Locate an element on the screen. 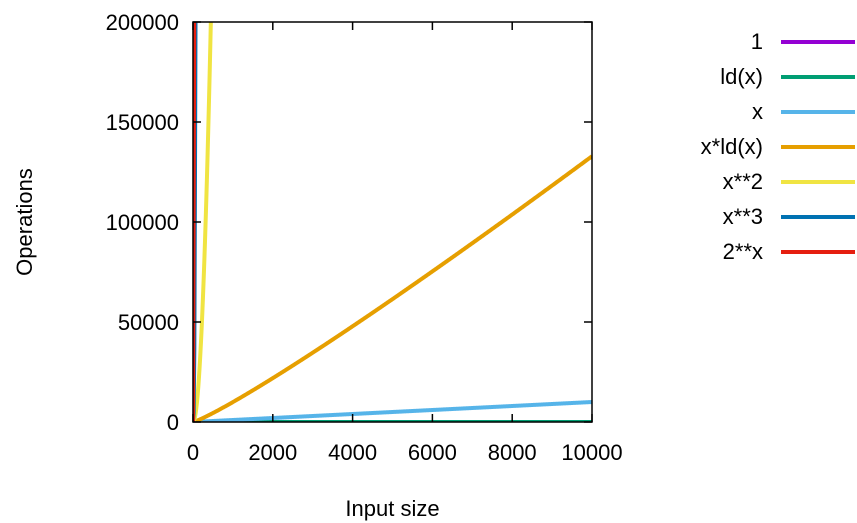 The height and width of the screenshot is (523, 857). legend-label: ld(x) is located at coordinates (741, 76).